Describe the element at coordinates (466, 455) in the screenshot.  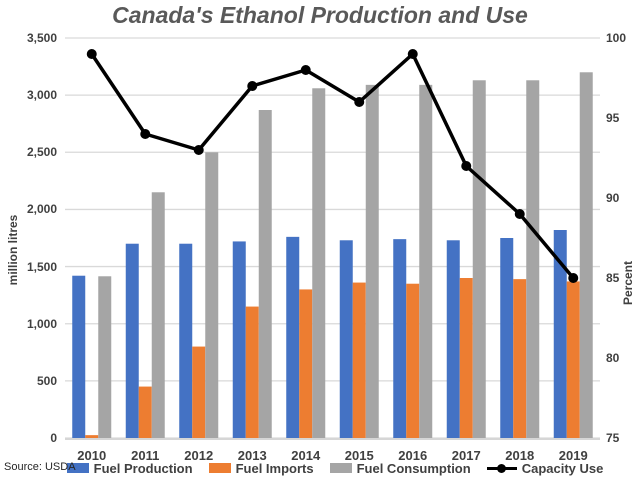
I see `x-axis-year-label: 2017` at that location.